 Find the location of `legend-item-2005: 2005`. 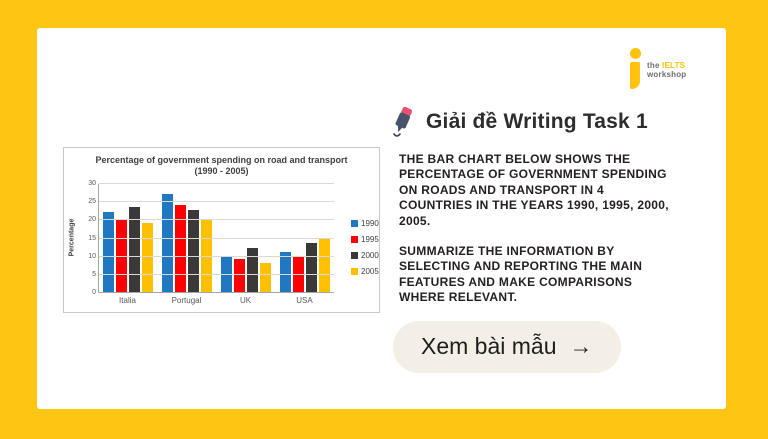

legend-item-2005: 2005 is located at coordinates (365, 271).